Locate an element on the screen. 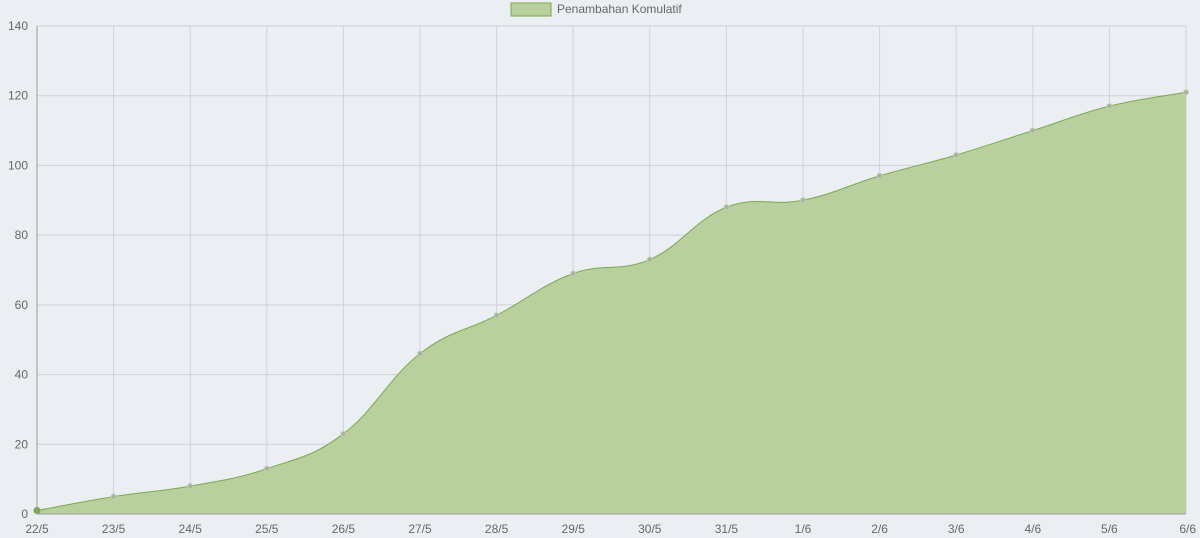 The image size is (1200, 538). x-tick-label-30-5: 30/5 is located at coordinates (650, 529).